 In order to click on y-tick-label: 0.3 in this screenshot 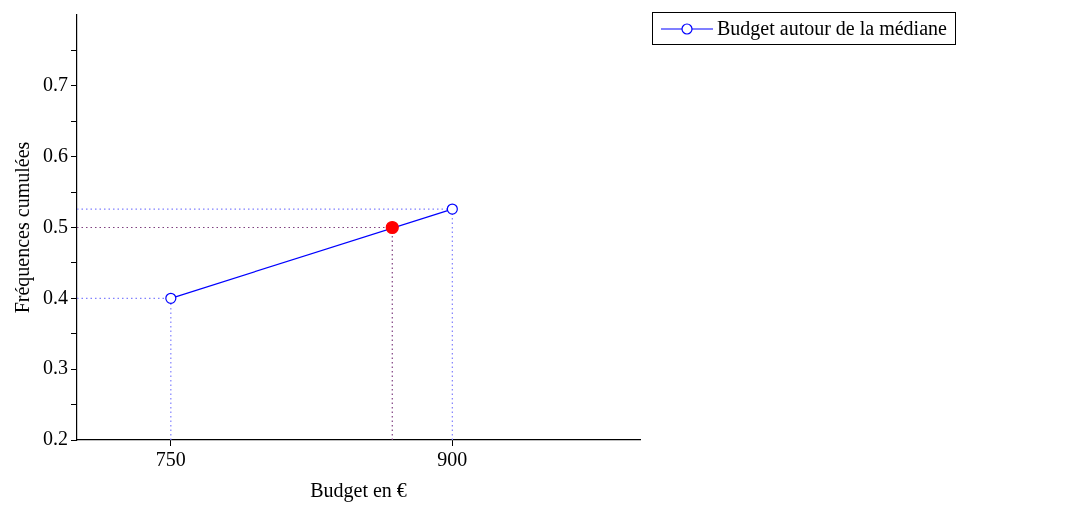, I will do `click(55, 367)`.